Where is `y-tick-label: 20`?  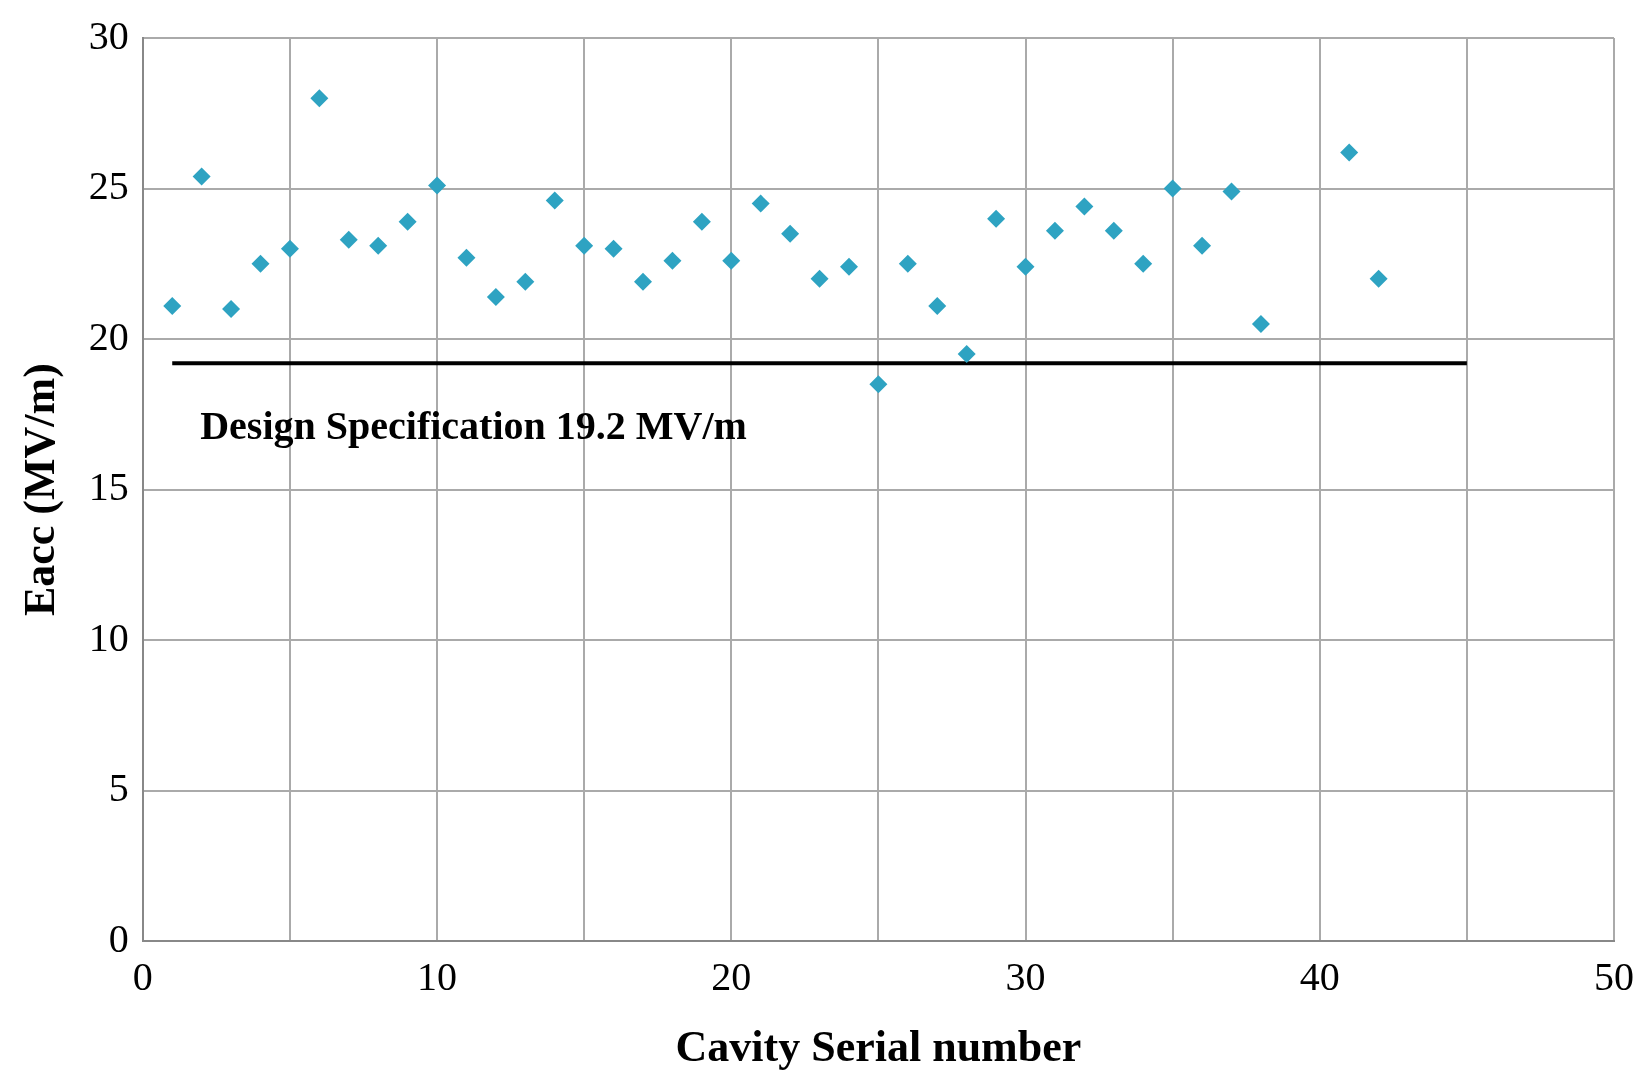
y-tick-label: 20 is located at coordinates (108, 336).